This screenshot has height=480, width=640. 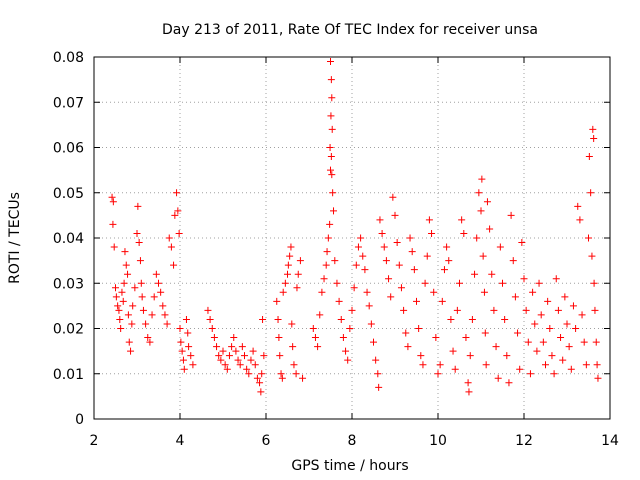 What do you see at coordinates (266, 441) in the screenshot?
I see `x-tick-label: 6` at bounding box center [266, 441].